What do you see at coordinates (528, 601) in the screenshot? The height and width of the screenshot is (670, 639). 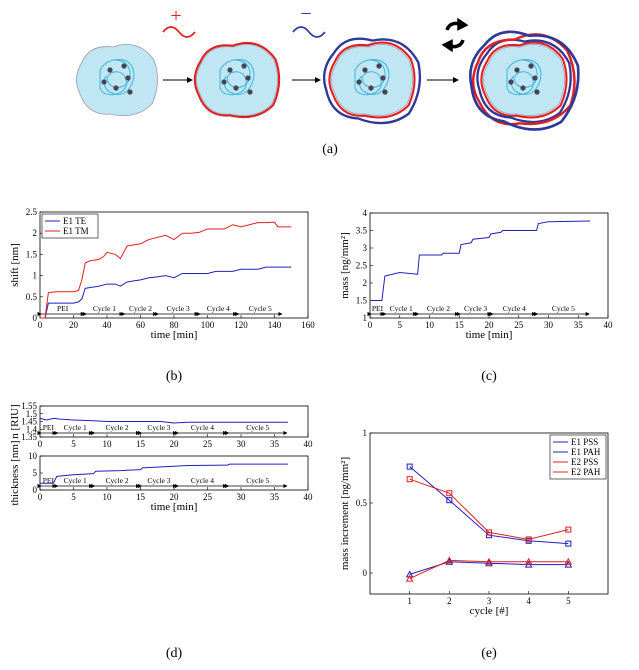 I see `x-tick-label: 4` at bounding box center [528, 601].